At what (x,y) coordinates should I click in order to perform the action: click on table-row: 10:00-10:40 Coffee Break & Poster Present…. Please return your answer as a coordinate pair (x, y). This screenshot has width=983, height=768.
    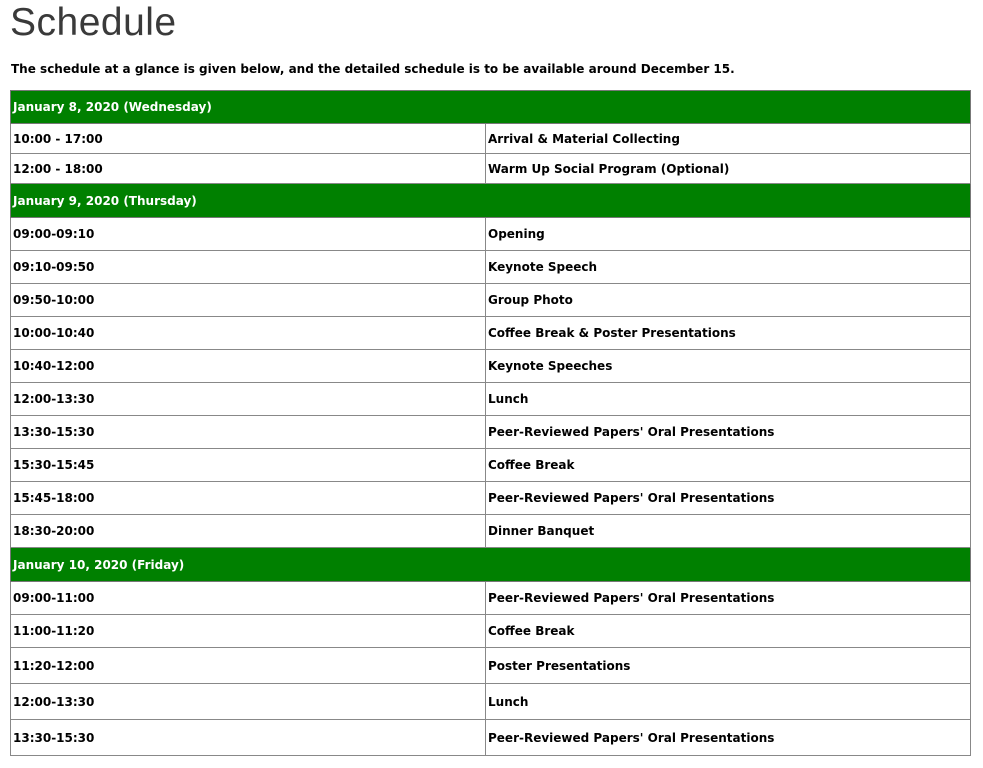
    Looking at the image, I should click on (490, 333).